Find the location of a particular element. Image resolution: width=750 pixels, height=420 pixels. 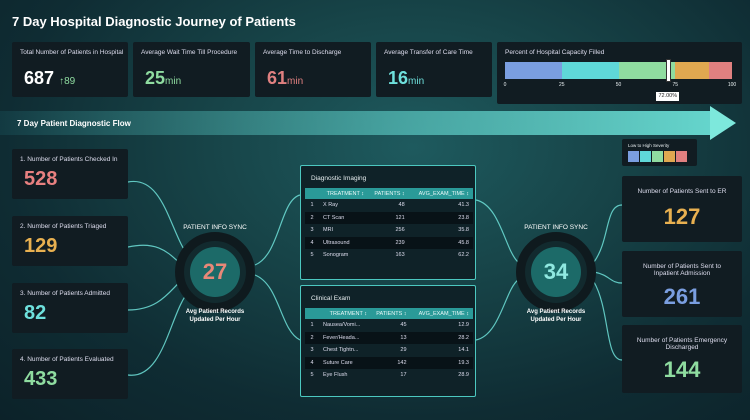

exam-time-cell: 14.1 is located at coordinates (463, 350).